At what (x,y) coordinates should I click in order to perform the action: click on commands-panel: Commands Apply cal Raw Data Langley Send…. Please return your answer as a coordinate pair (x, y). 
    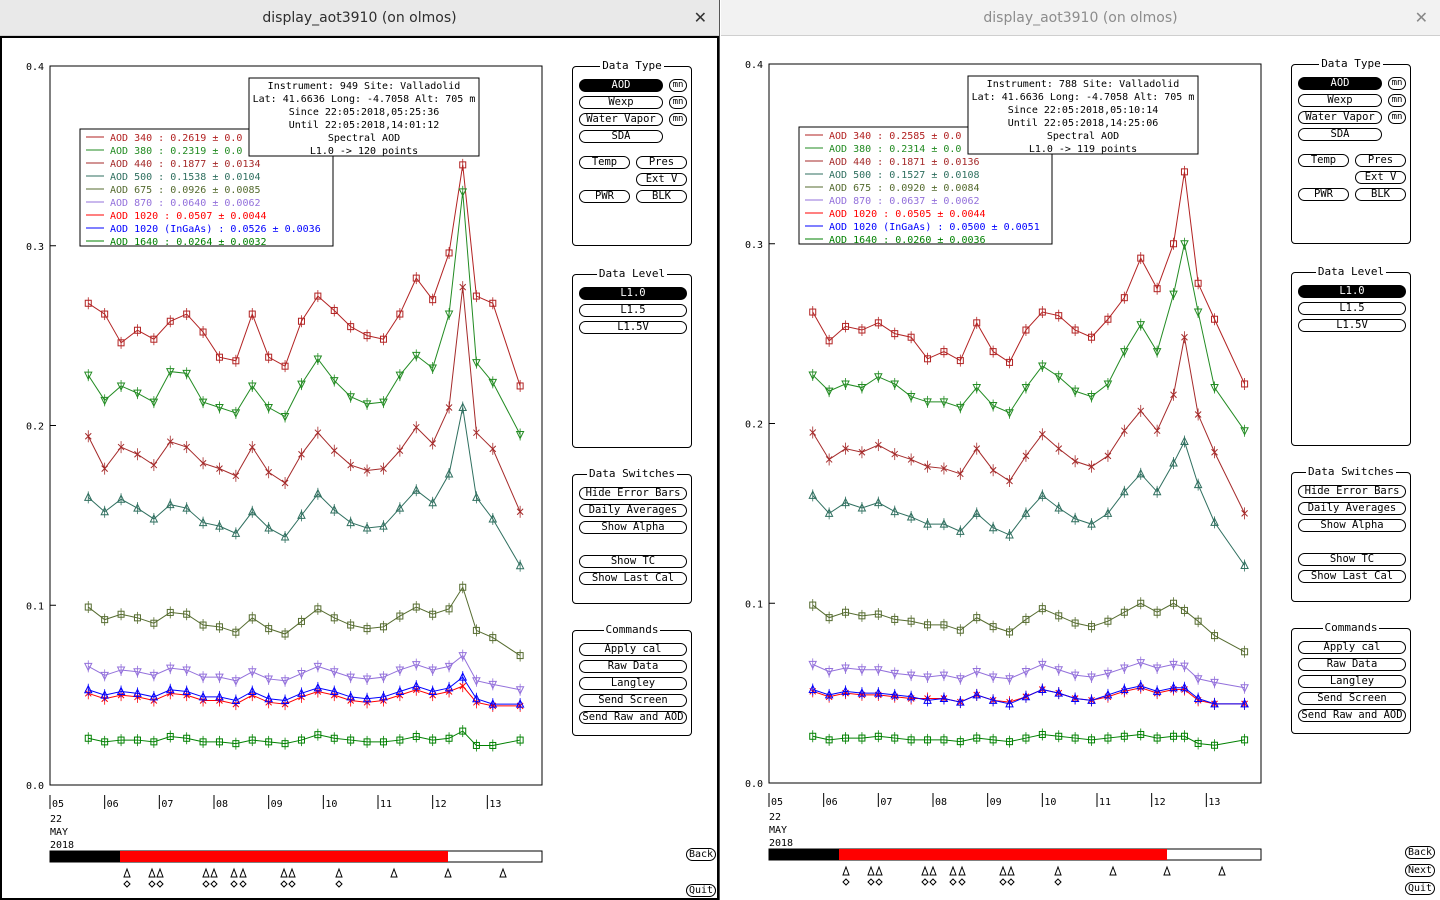
    Looking at the image, I should click on (632, 679).